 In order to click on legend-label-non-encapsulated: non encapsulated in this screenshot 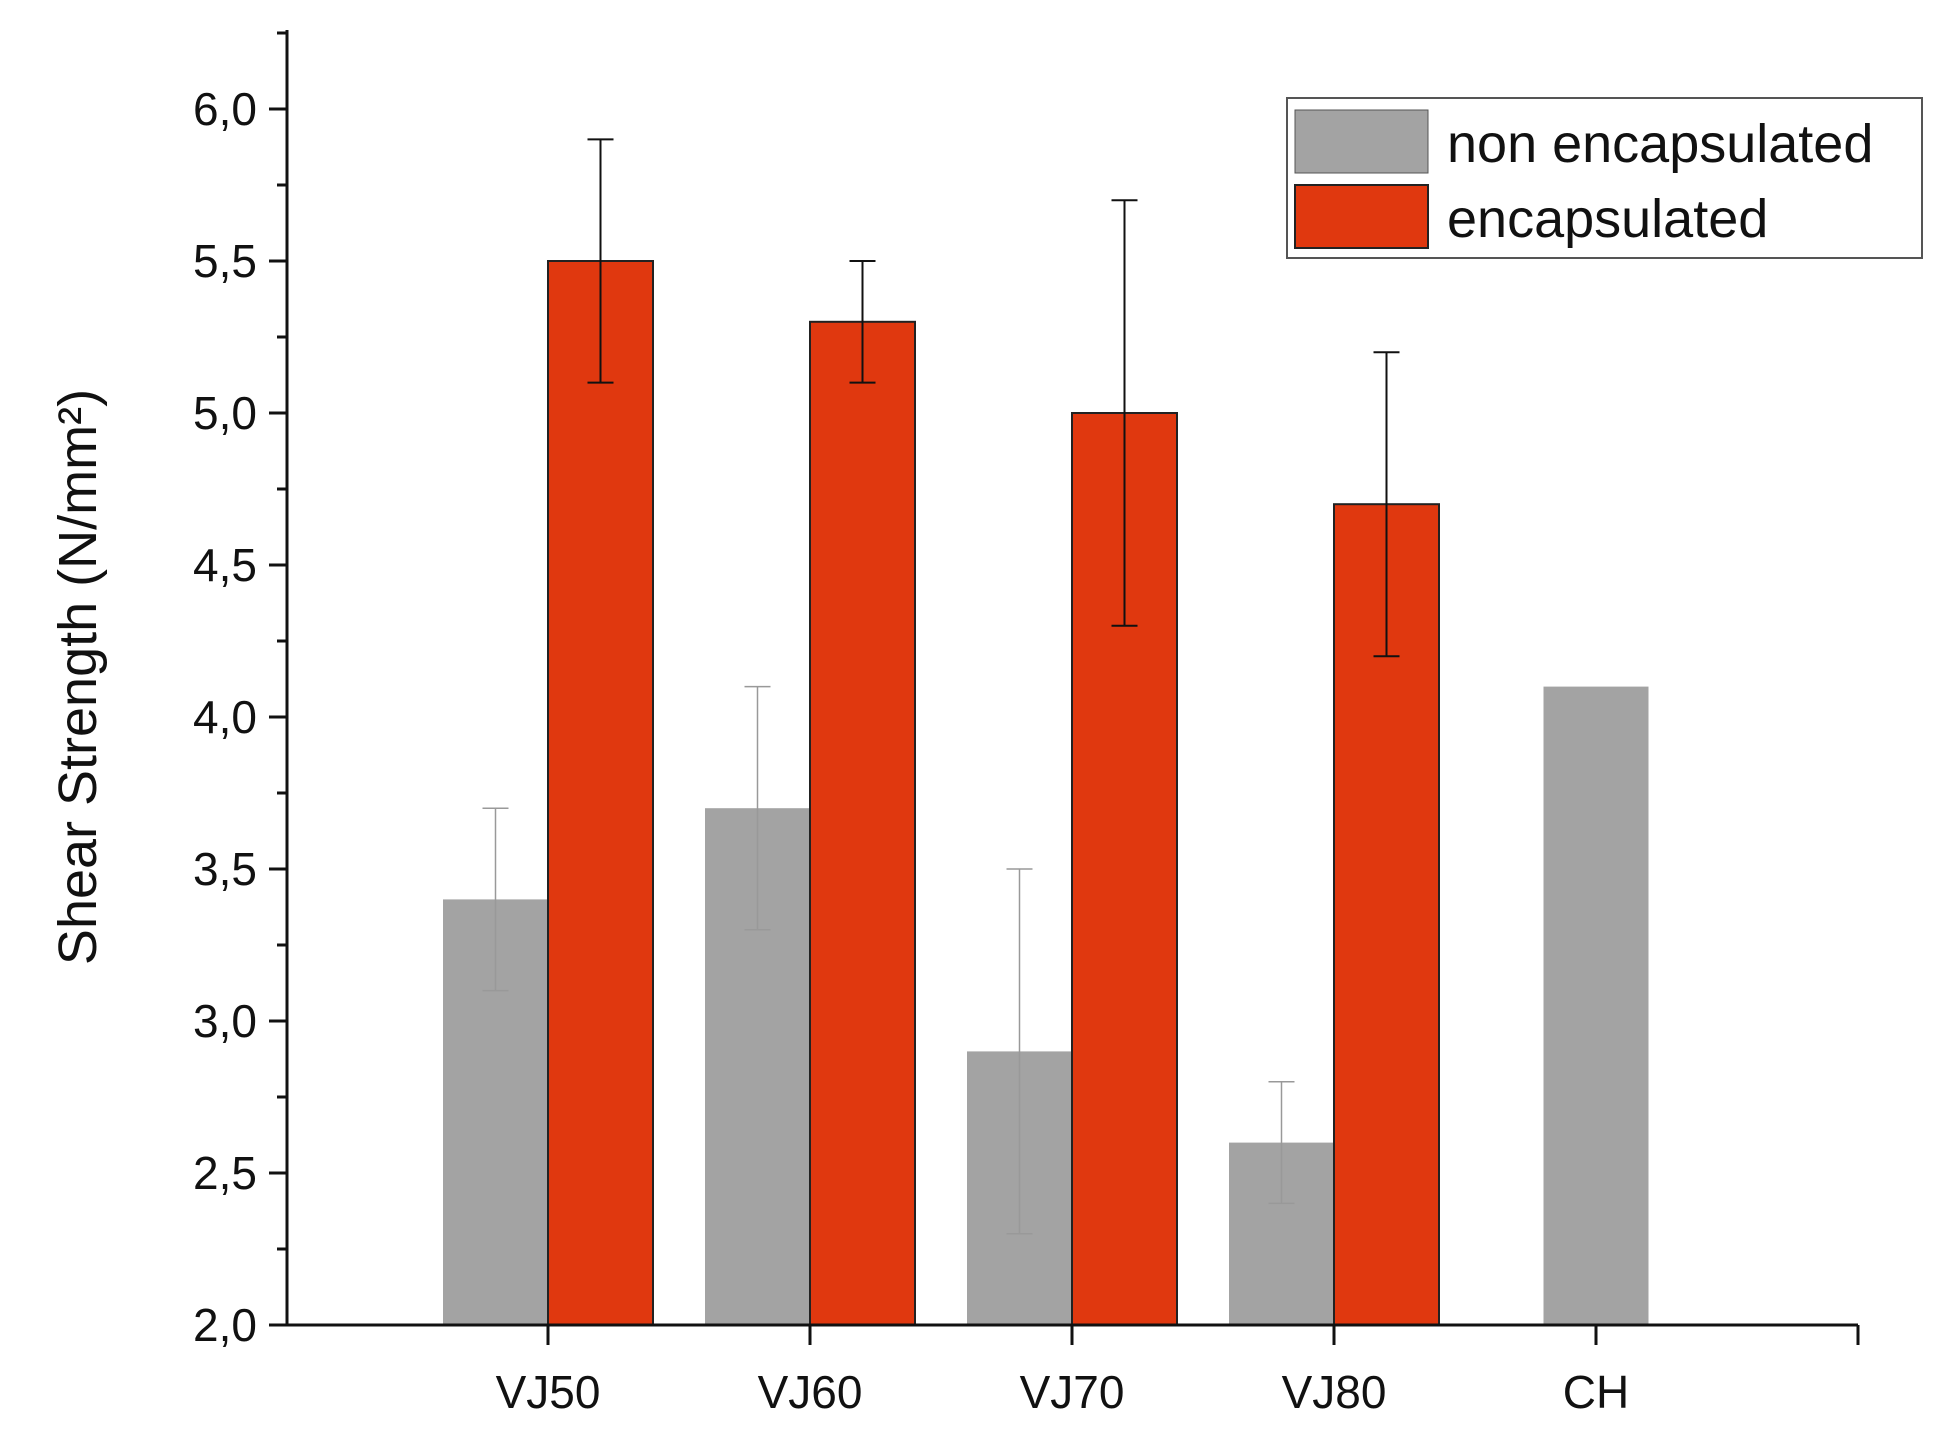, I will do `click(1660, 144)`.